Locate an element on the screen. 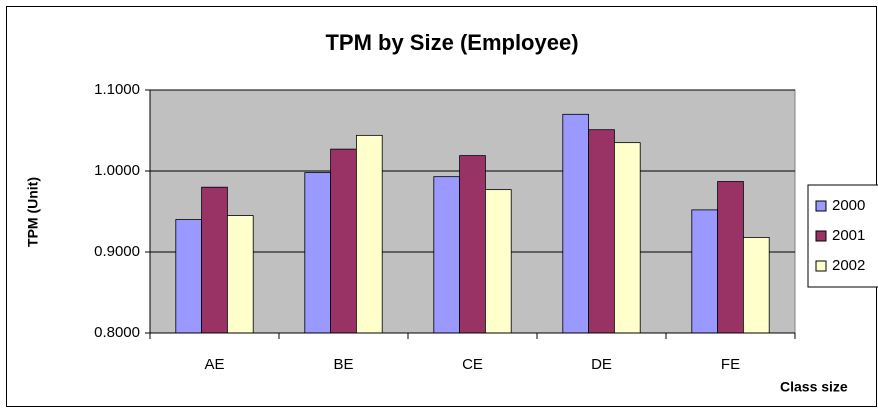 The height and width of the screenshot is (409, 878). y-tick-label: 0.9000 is located at coordinates (117, 251).